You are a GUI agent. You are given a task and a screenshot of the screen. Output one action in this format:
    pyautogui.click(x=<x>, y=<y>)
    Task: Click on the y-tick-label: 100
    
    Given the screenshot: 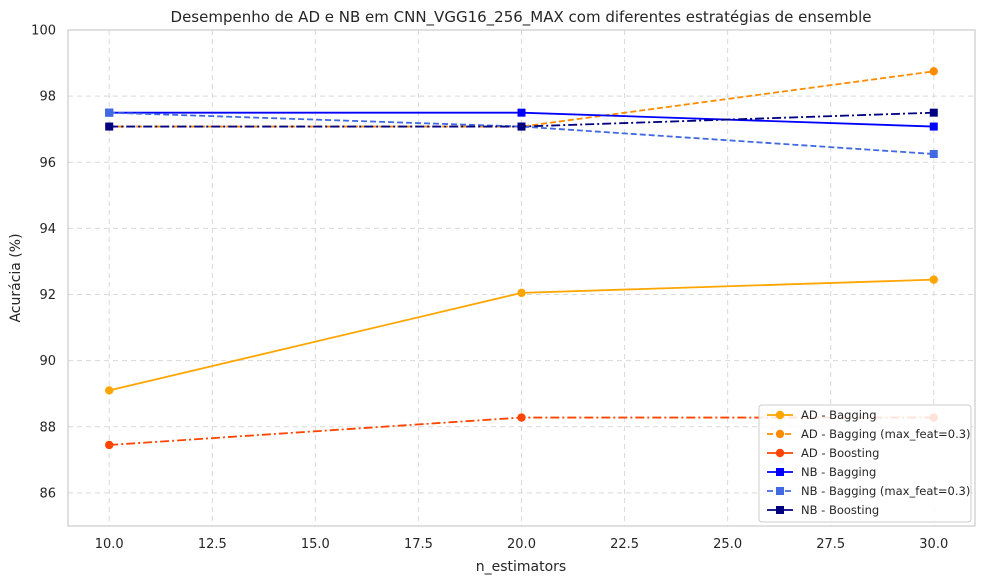 What is the action you would take?
    pyautogui.click(x=43, y=31)
    